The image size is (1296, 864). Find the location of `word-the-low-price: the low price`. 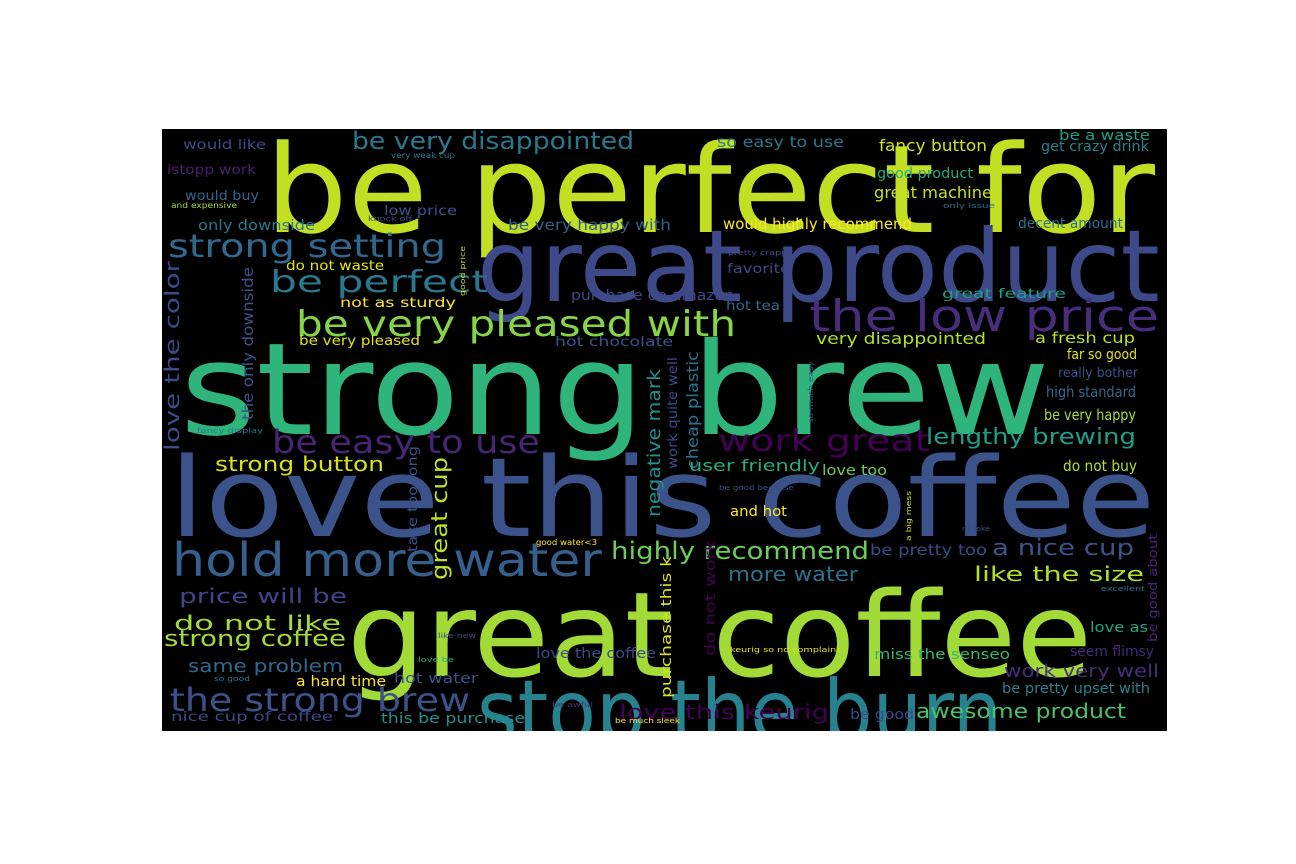

word-the-low-price: the low price is located at coordinates (984, 316).